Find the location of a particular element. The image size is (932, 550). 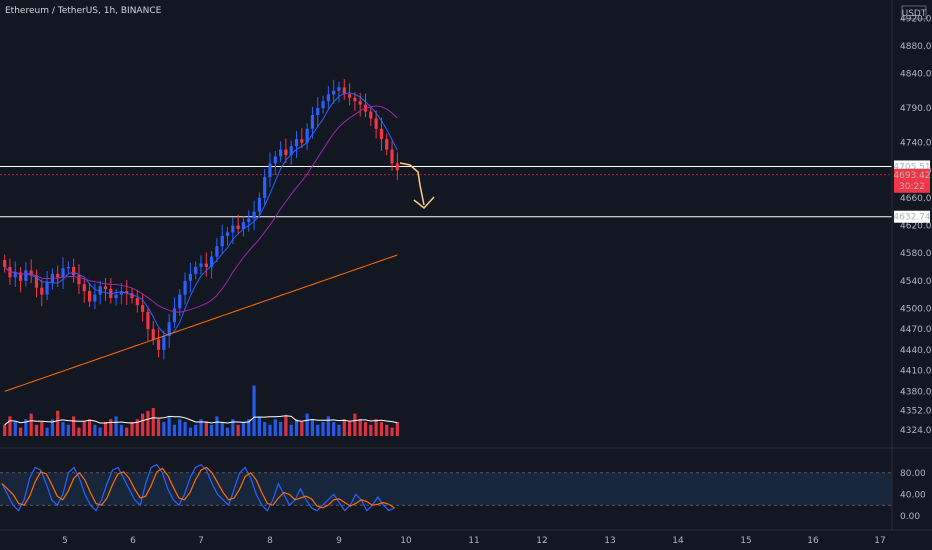

date-tick-label: 10 is located at coordinates (406, 541).